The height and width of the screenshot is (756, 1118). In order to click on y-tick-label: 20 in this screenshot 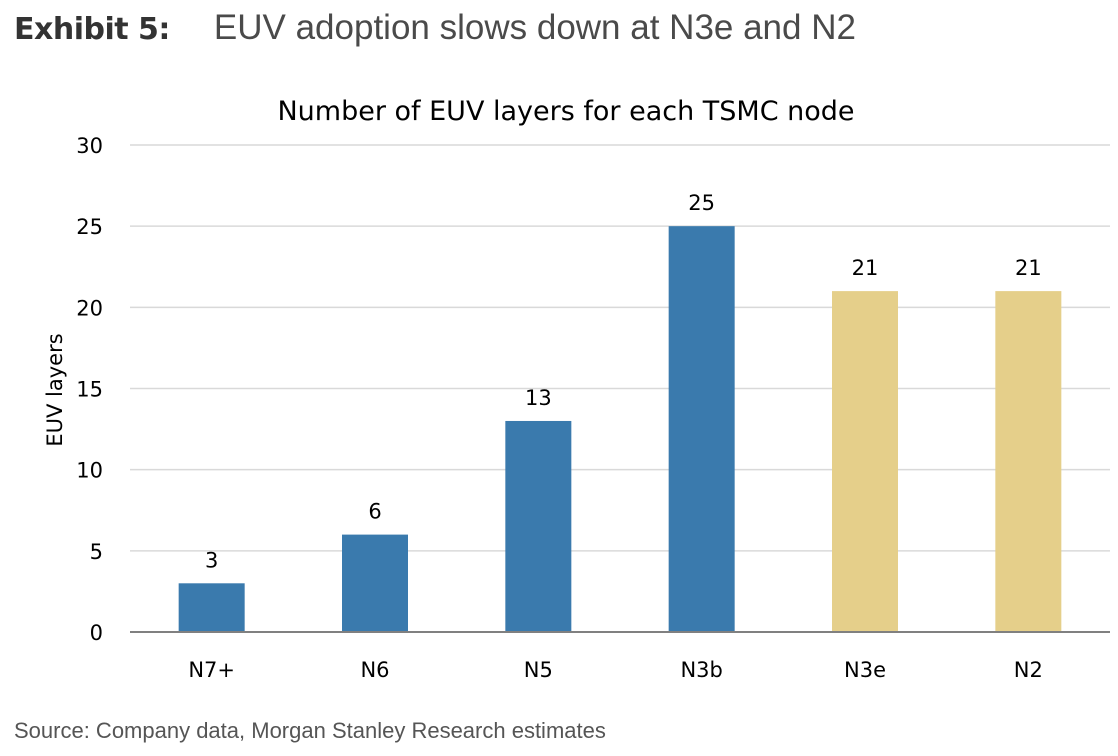, I will do `click(89, 308)`.